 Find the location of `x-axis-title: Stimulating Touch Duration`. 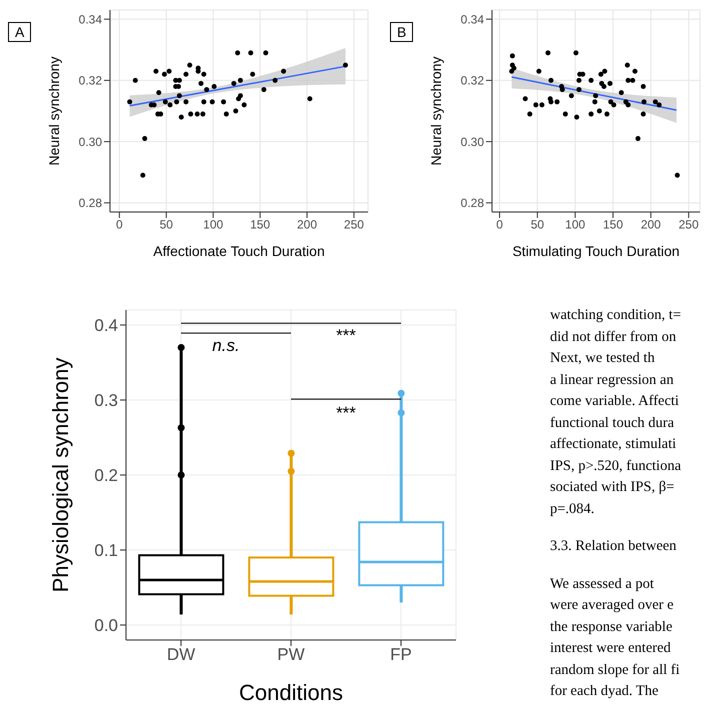

x-axis-title: Stimulating Touch Duration is located at coordinates (596, 251).